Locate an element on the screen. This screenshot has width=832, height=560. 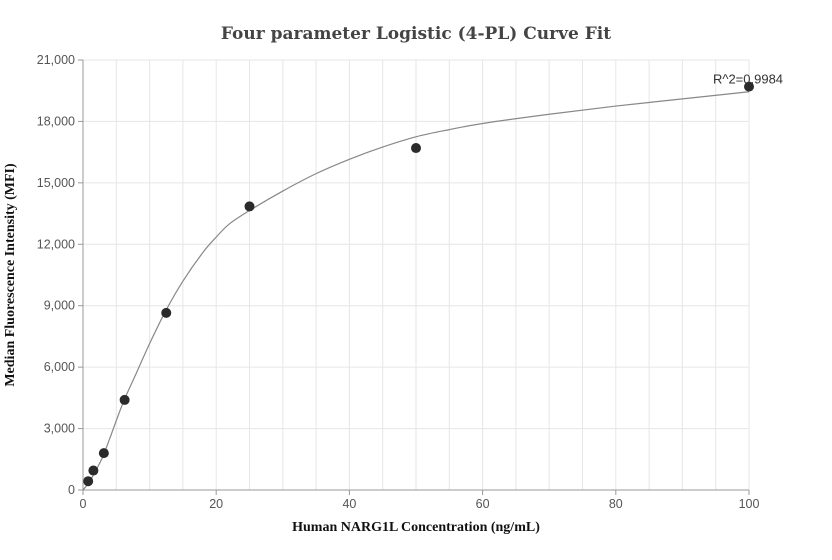
x-tick-labels: 0 20 40 60 80 100 is located at coordinates (420, 504).